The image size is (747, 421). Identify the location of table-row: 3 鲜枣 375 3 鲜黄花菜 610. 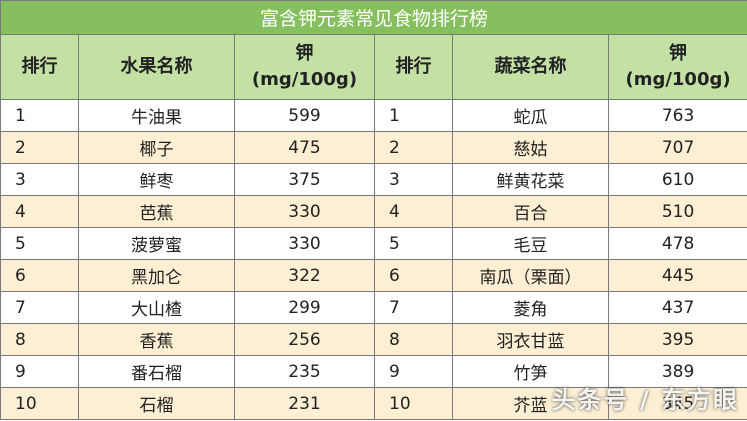
(373, 179).